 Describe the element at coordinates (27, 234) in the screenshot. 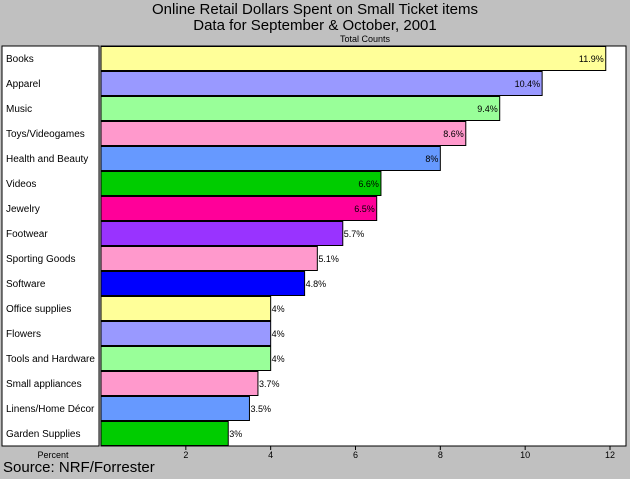

I see `category-label-8: Footwear` at that location.